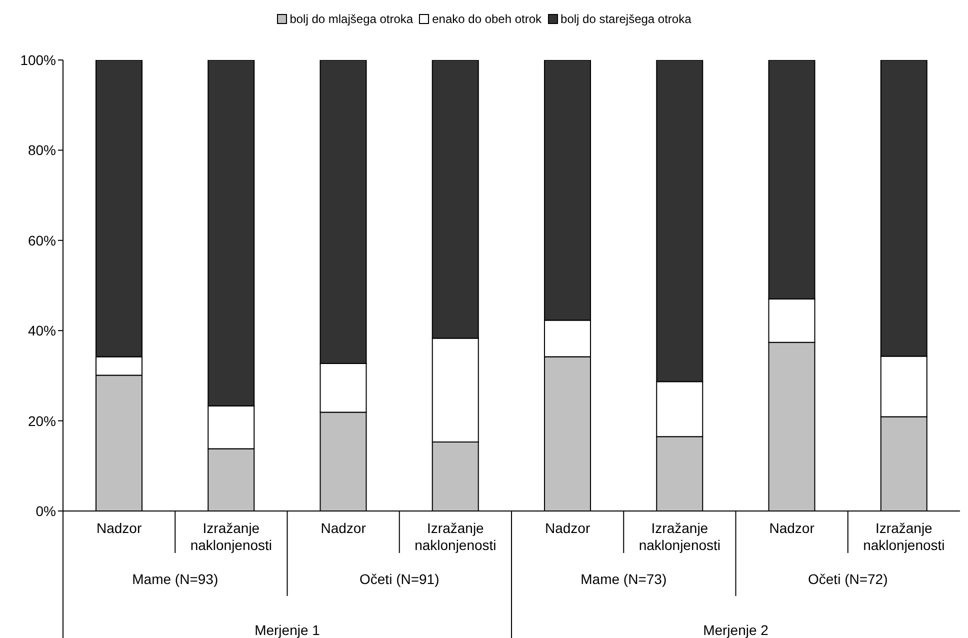 The width and height of the screenshot is (968, 638). What do you see at coordinates (736, 630) in the screenshot?
I see `text: Merjenje 2` at bounding box center [736, 630].